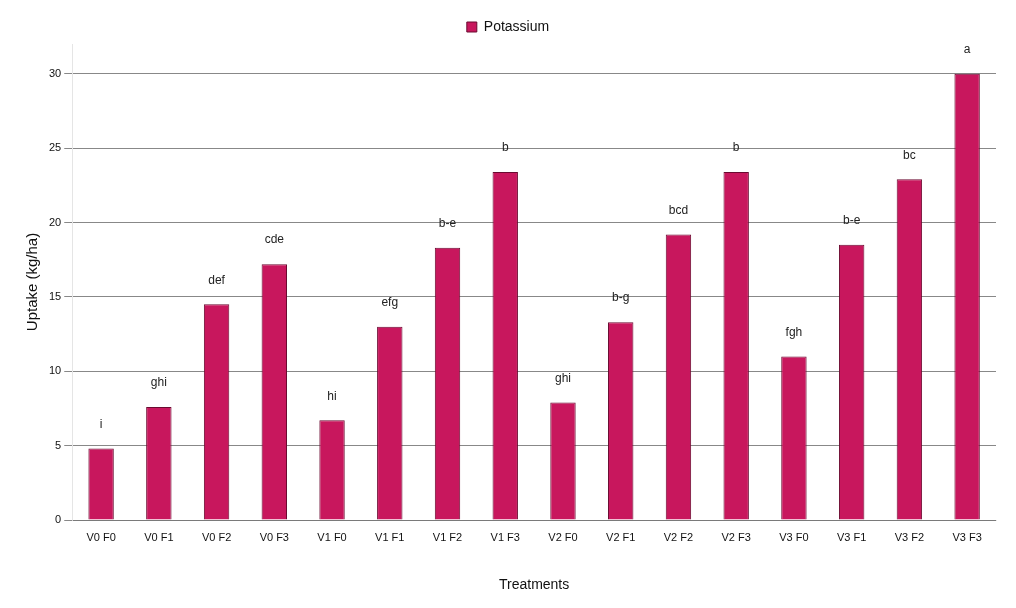  What do you see at coordinates (101, 536) in the screenshot?
I see `x-tick-label: V0 F0` at bounding box center [101, 536].